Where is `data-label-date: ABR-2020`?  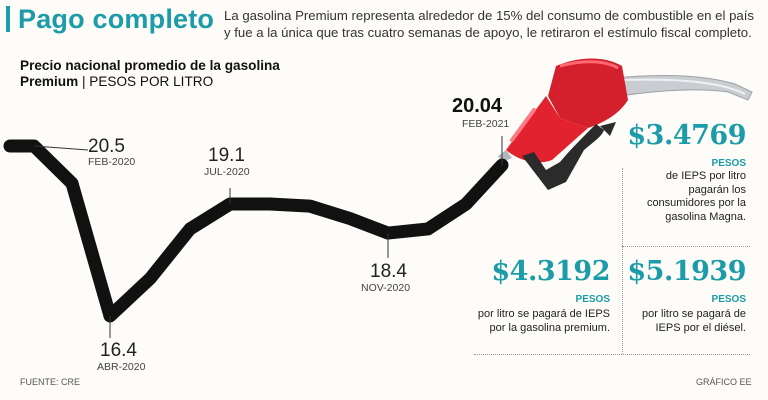 data-label-date: ABR-2020 is located at coordinates (121, 367).